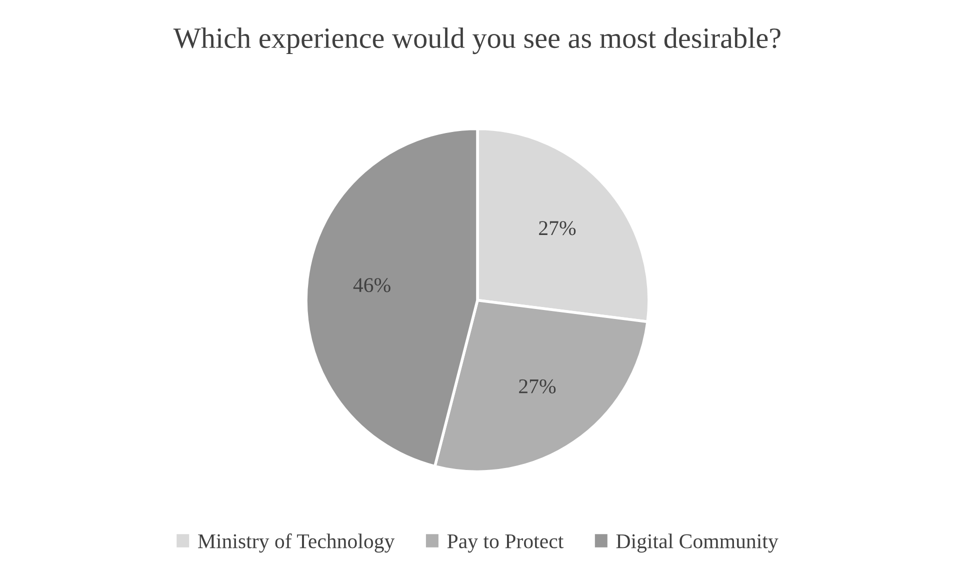 The width and height of the screenshot is (955, 583). I want to click on legend-label: Digital Community, so click(697, 543).